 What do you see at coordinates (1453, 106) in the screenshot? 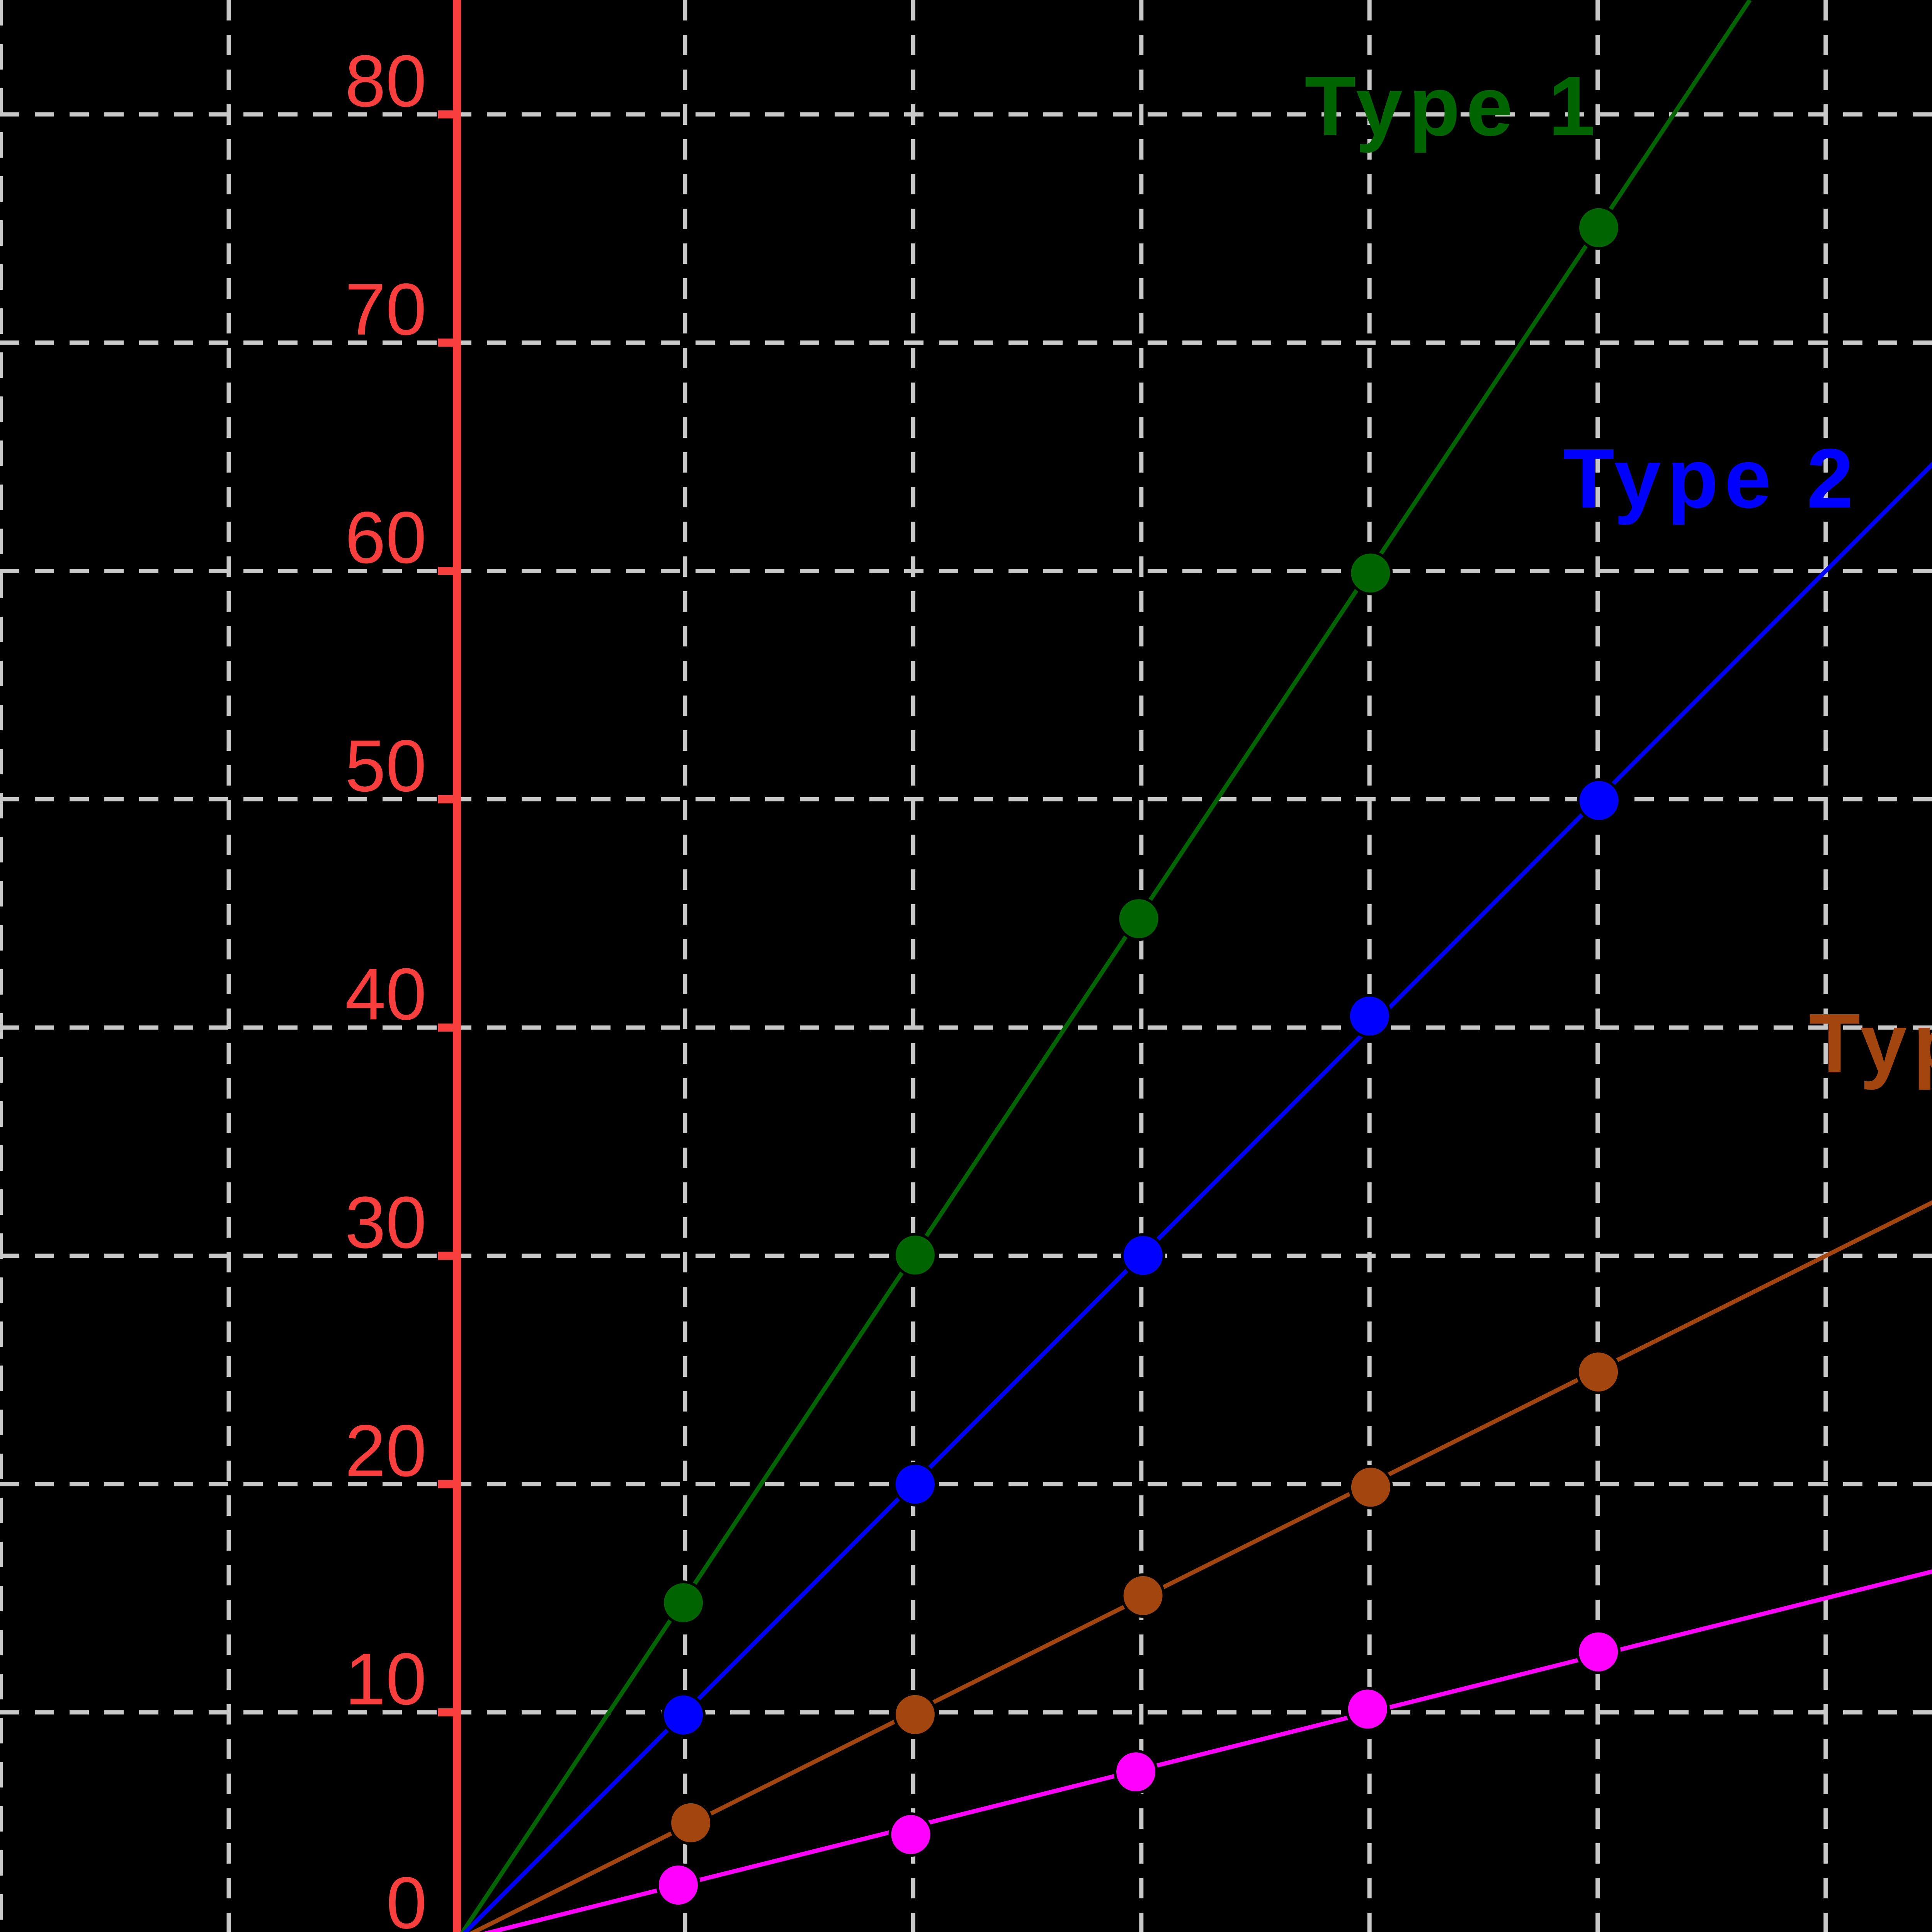
I see `svg-text: Type 1` at bounding box center [1453, 106].